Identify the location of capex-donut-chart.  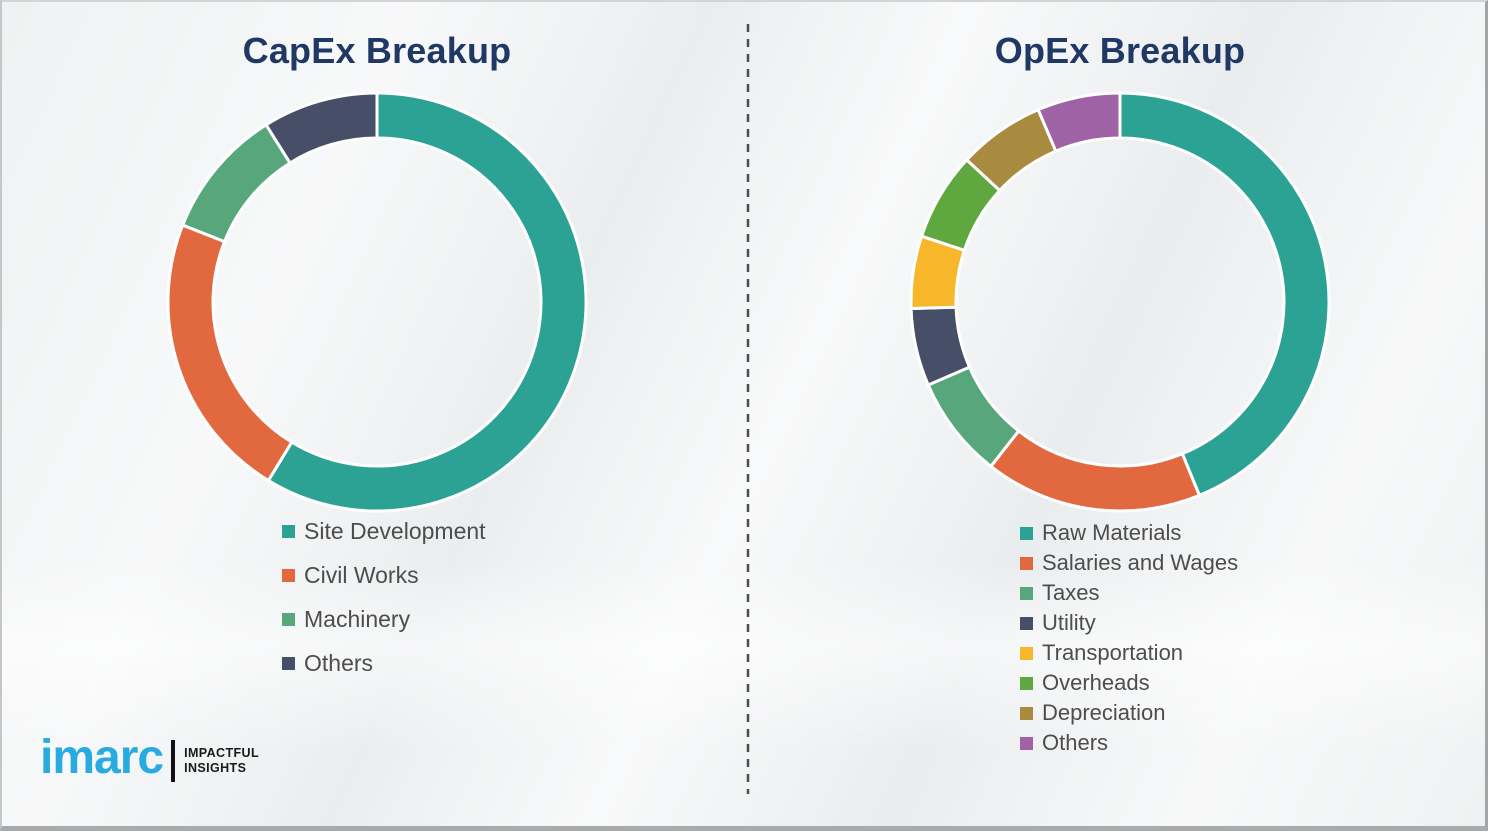
(377, 302).